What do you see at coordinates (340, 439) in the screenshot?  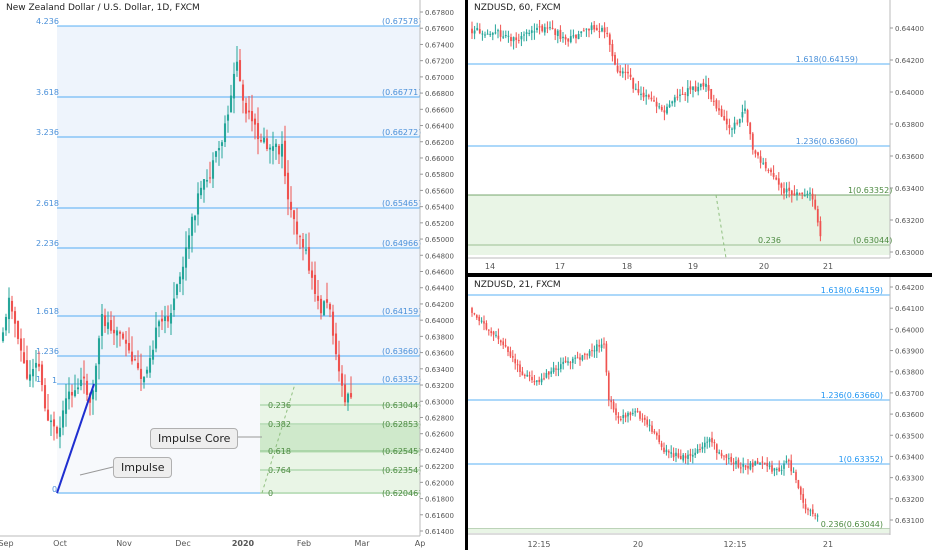 I see `impulse-core-zone` at bounding box center [340, 439].